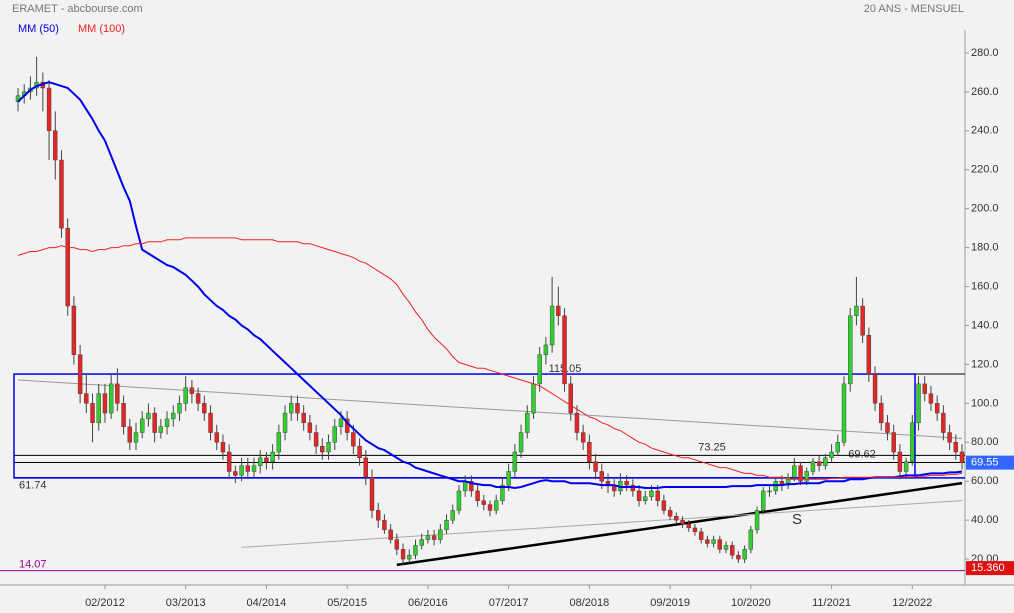 Image resolution: width=1014 pixels, height=613 pixels. What do you see at coordinates (267, 603) in the screenshot?
I see `x-tick-label: 04/2014` at bounding box center [267, 603].